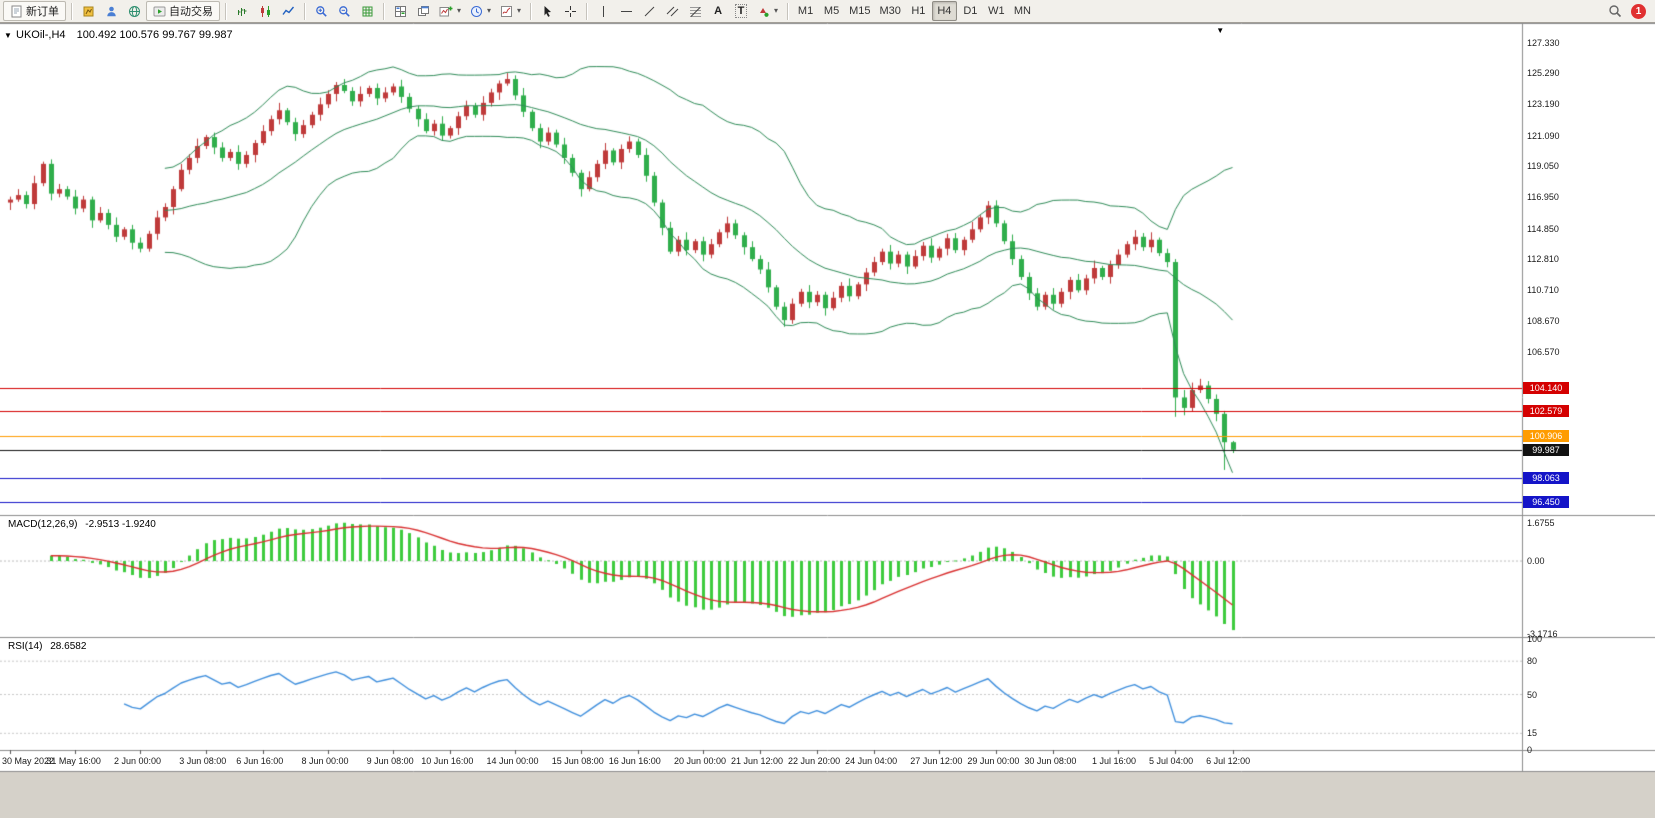 The height and width of the screenshot is (818, 1655). I want to click on time-axis-label: 31 May 16:00, so click(73, 761).